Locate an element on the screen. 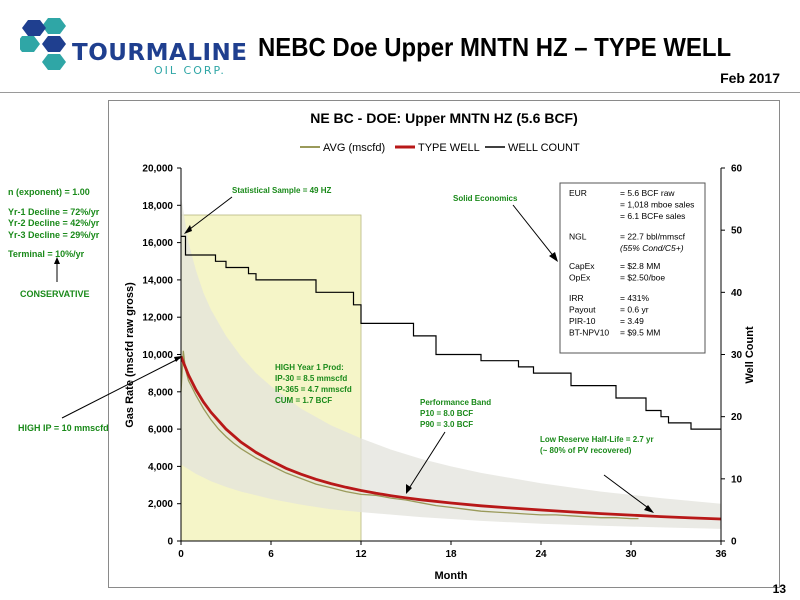  y-tick-label: 2,000 is located at coordinates (160, 504).